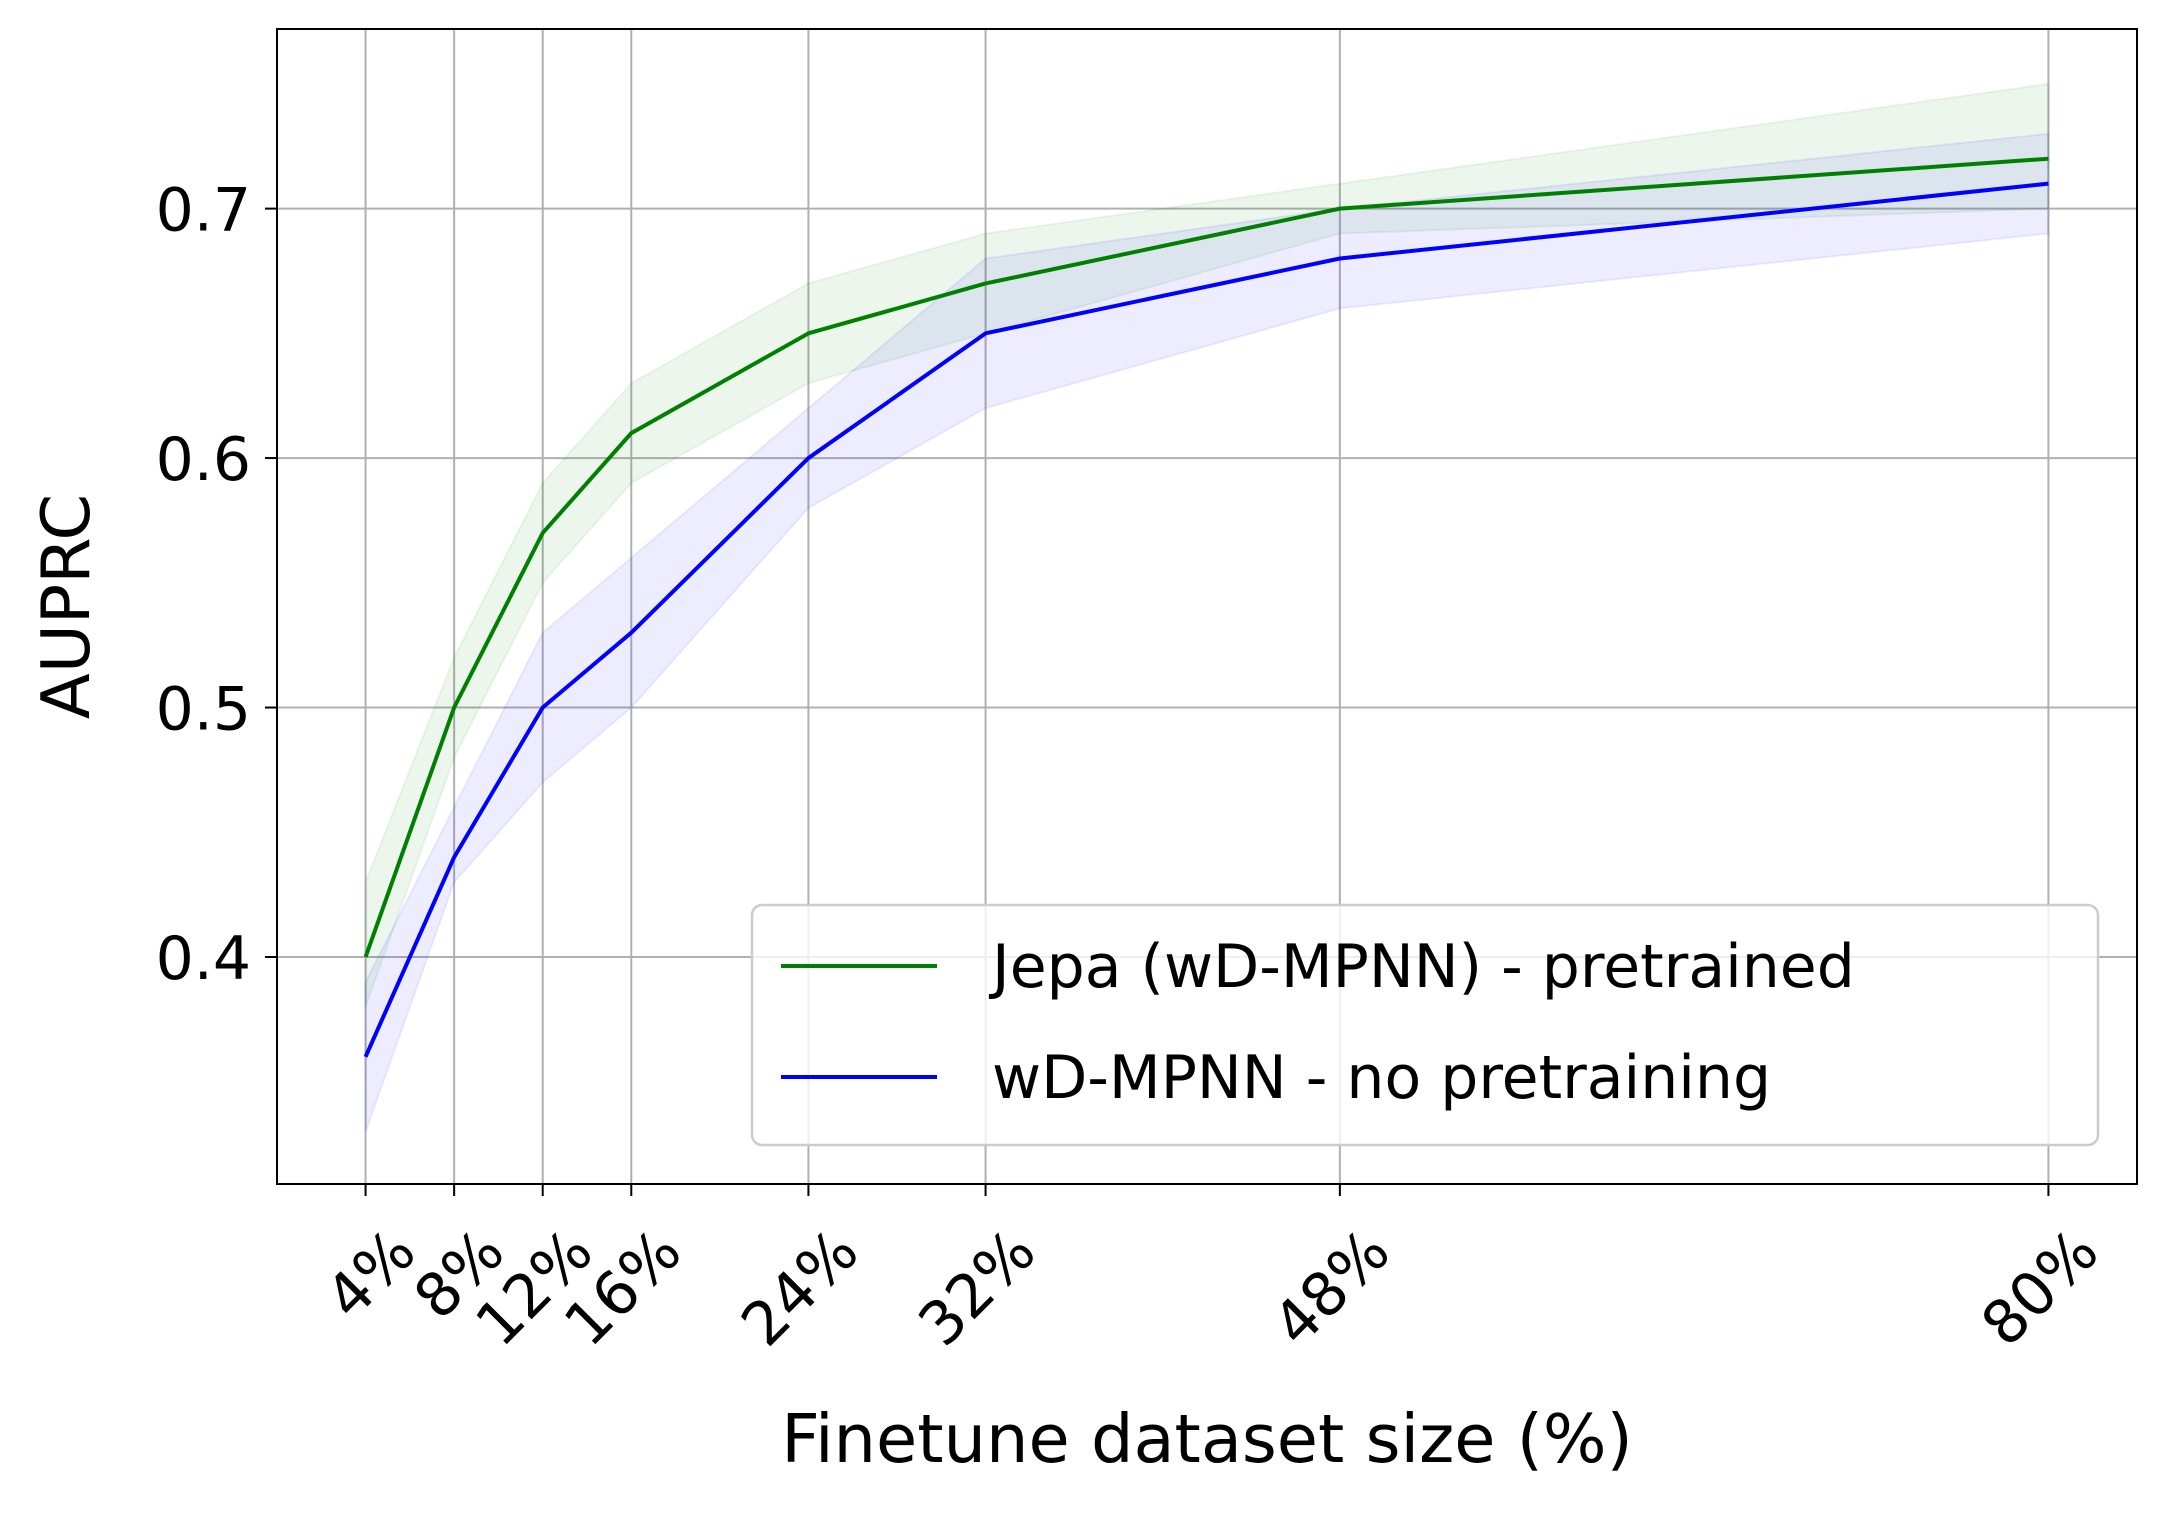 The image size is (2166, 1516). What do you see at coordinates (1421, 967) in the screenshot?
I see `legend-label-pretrained: Jepa (wD-MPNN) - pretrained` at bounding box center [1421, 967].